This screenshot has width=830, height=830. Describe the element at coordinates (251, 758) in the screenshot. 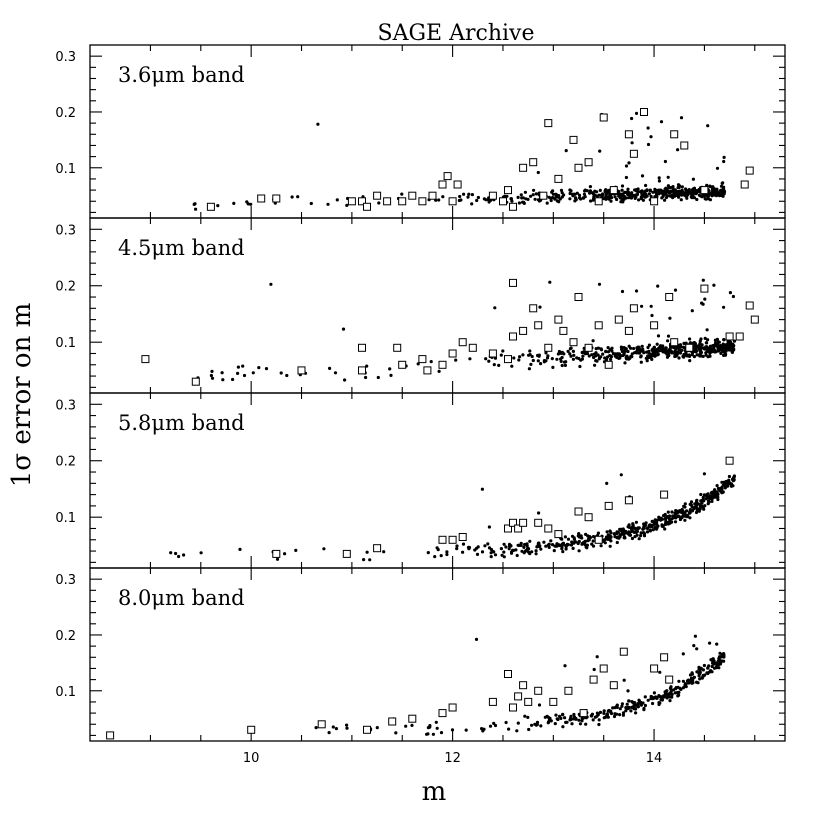

I see `x-tick-label: 10` at that location.